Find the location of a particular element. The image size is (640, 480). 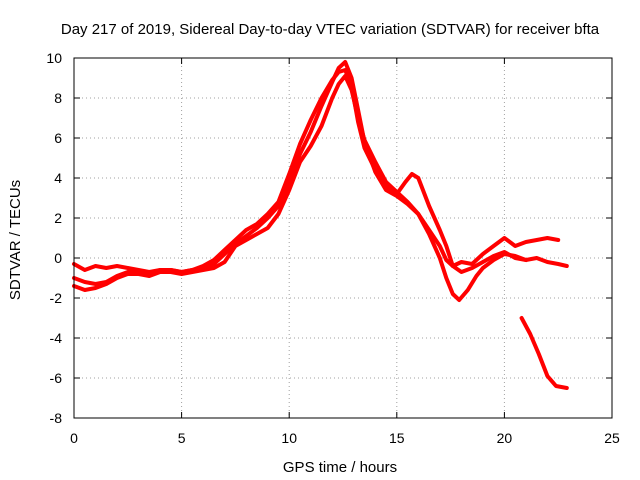

x-tick-label: 0 is located at coordinates (74, 438).